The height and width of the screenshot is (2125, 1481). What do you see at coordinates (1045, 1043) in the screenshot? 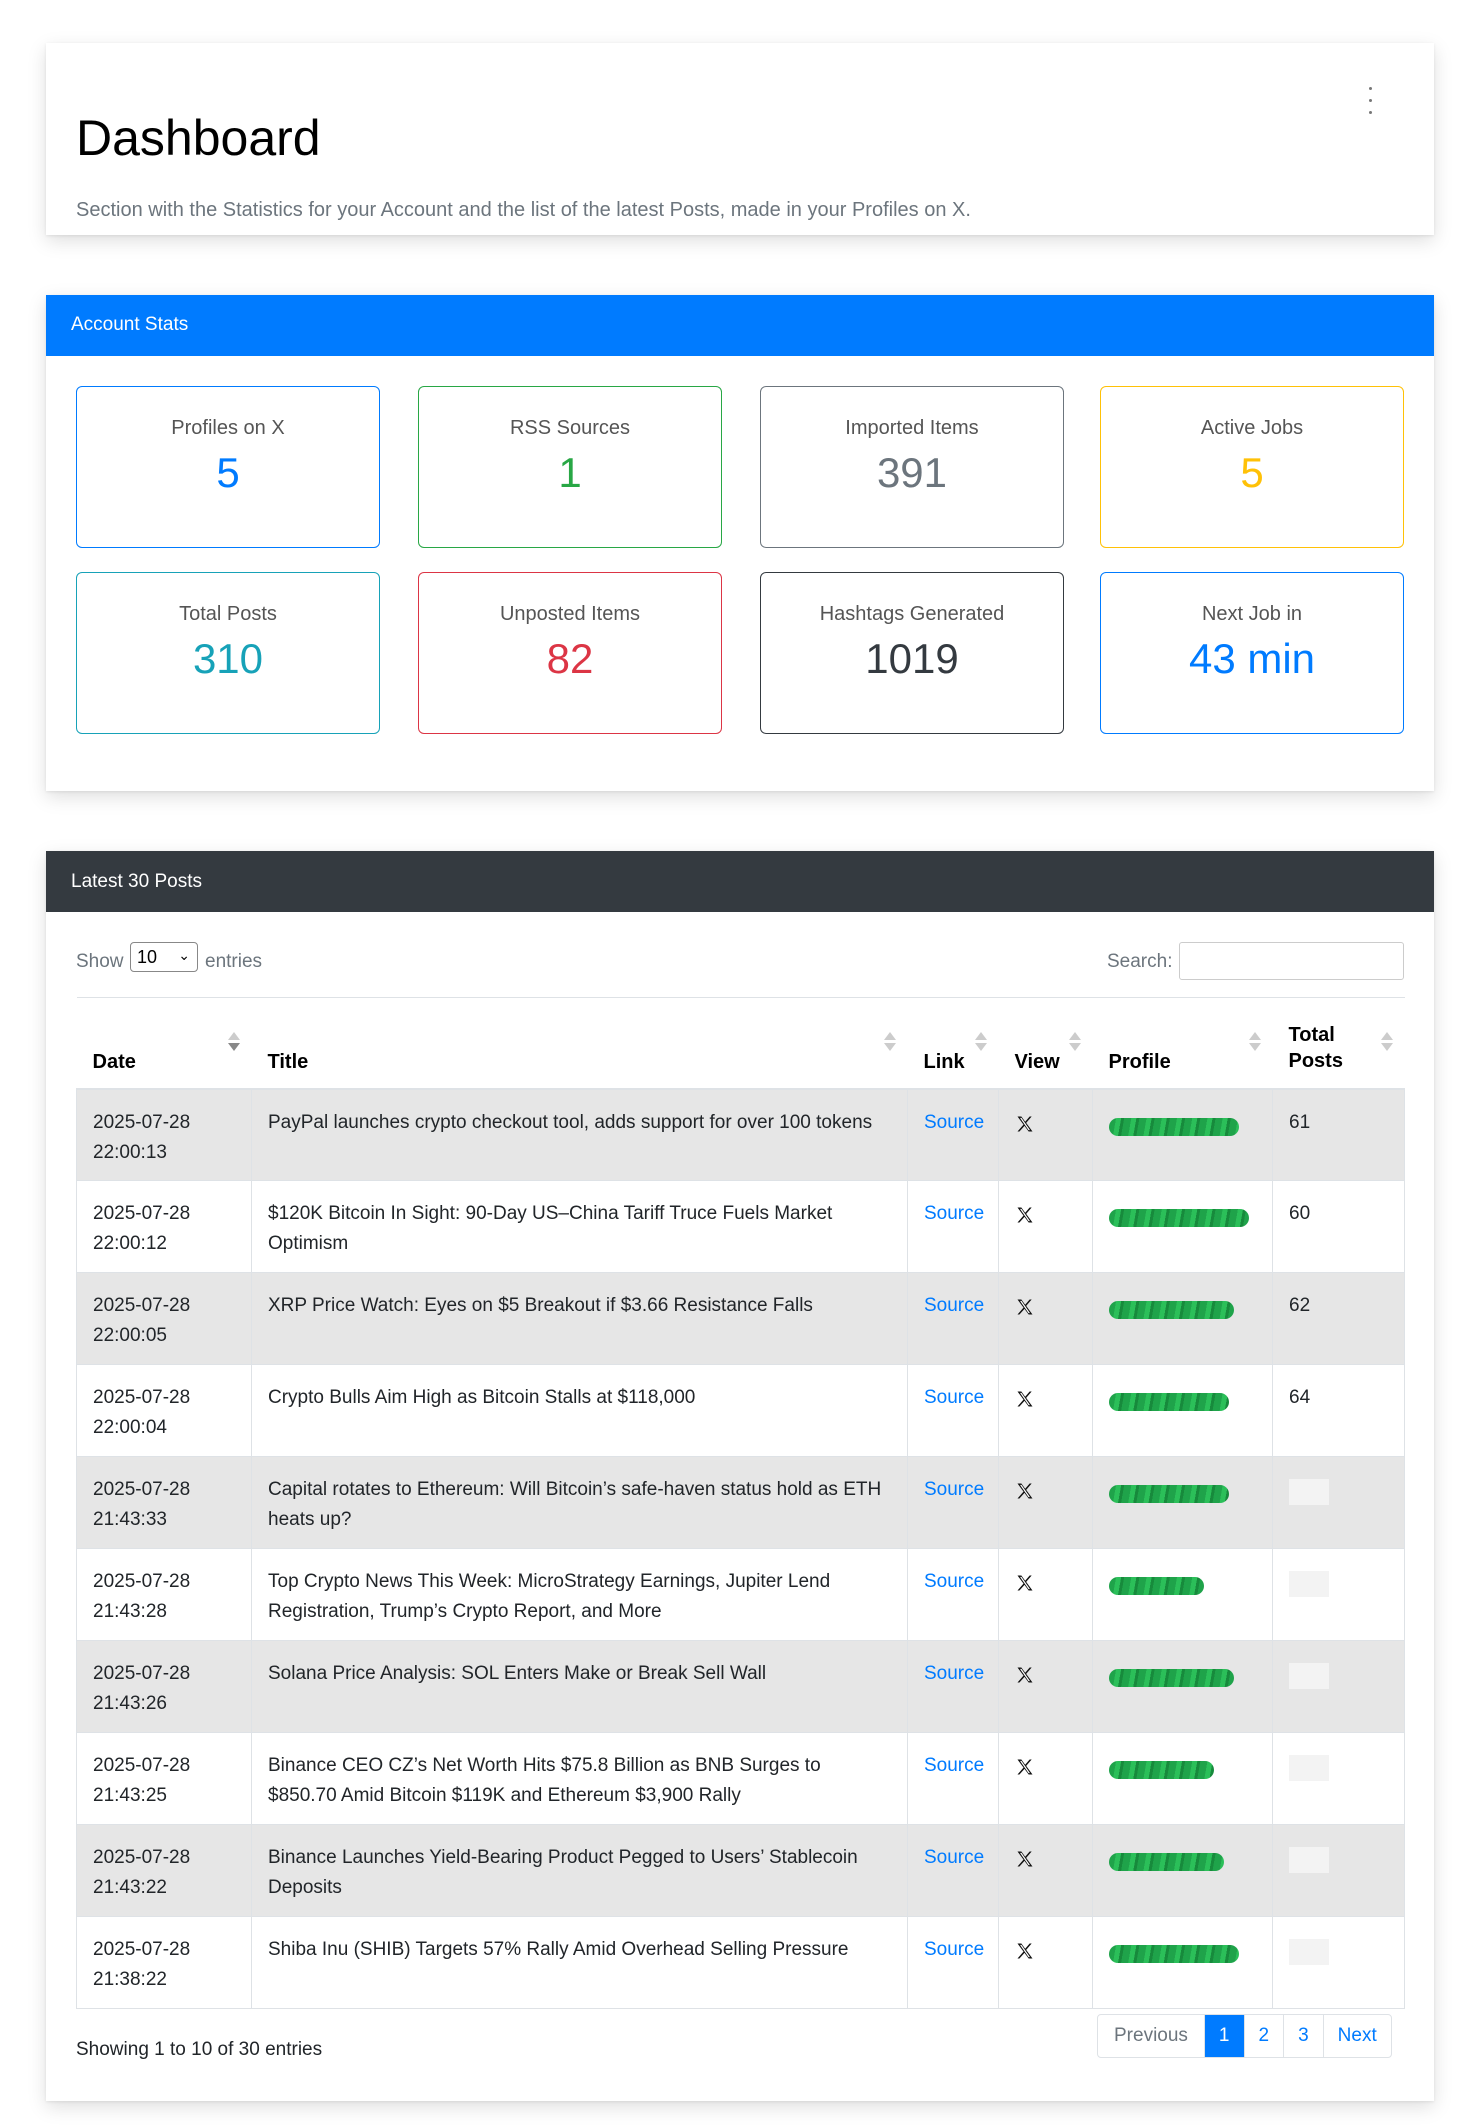
I see `column-header-view: View` at bounding box center [1045, 1043].